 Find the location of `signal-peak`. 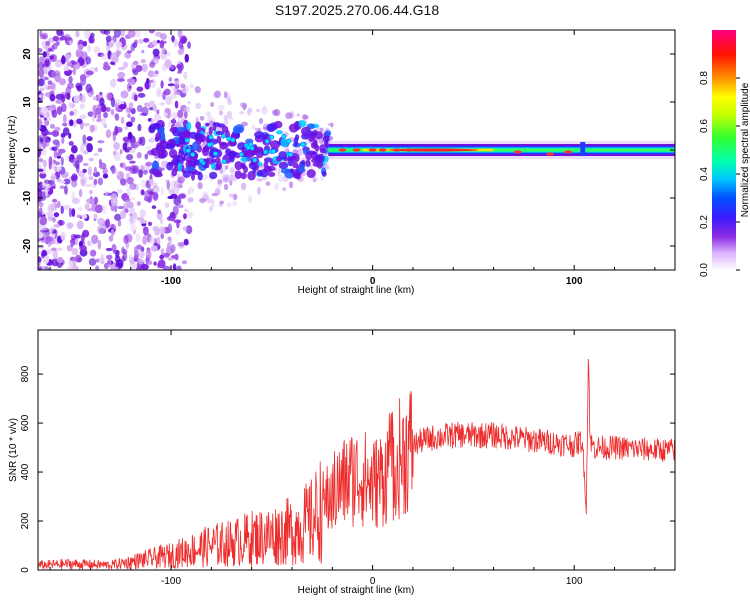

signal-peak is located at coordinates (187, 140).